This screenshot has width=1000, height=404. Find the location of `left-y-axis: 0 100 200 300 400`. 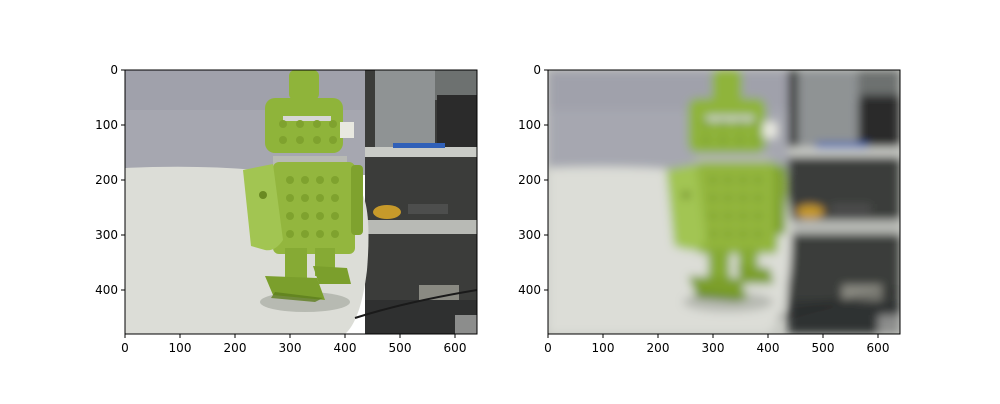

left-y-axis: 0 100 200 300 400 is located at coordinates (110, 180).